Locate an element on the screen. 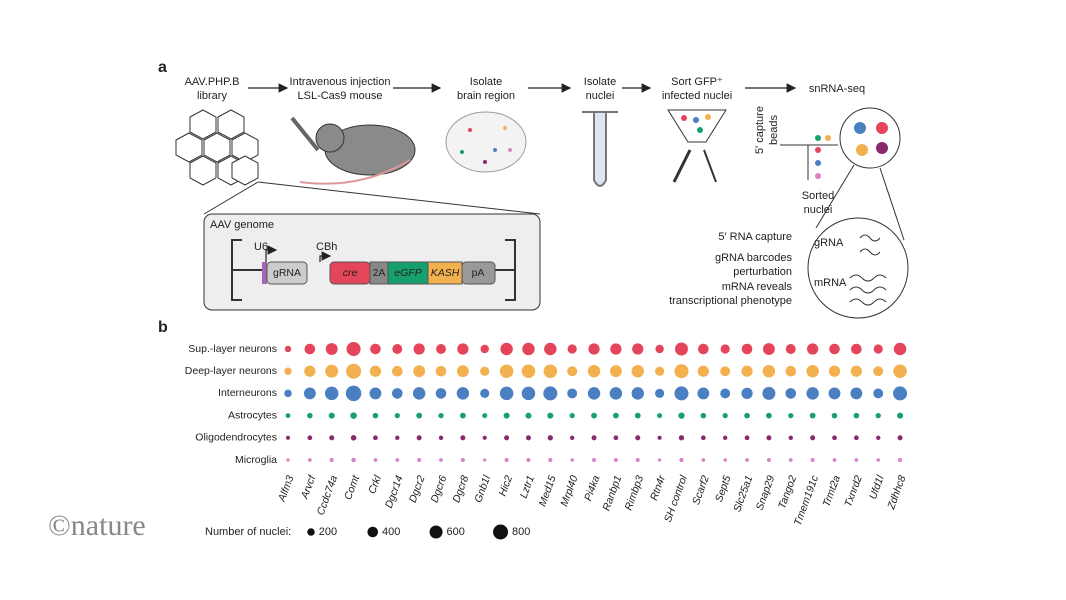 This screenshot has width=1066, height=600. x-tick-label: Txnrd2 is located at coordinates (853, 491).